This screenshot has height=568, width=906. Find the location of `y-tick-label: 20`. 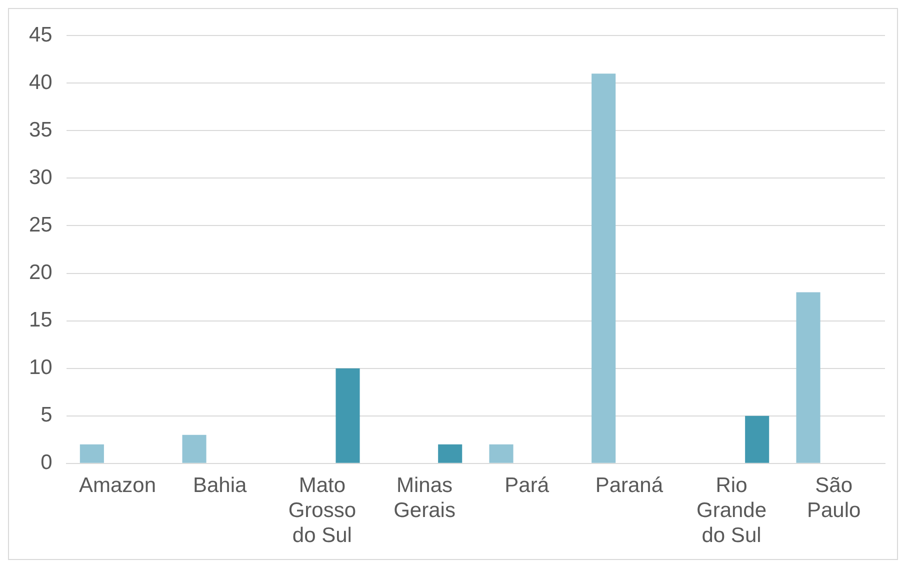

y-tick-label: 20 is located at coordinates (40, 272).